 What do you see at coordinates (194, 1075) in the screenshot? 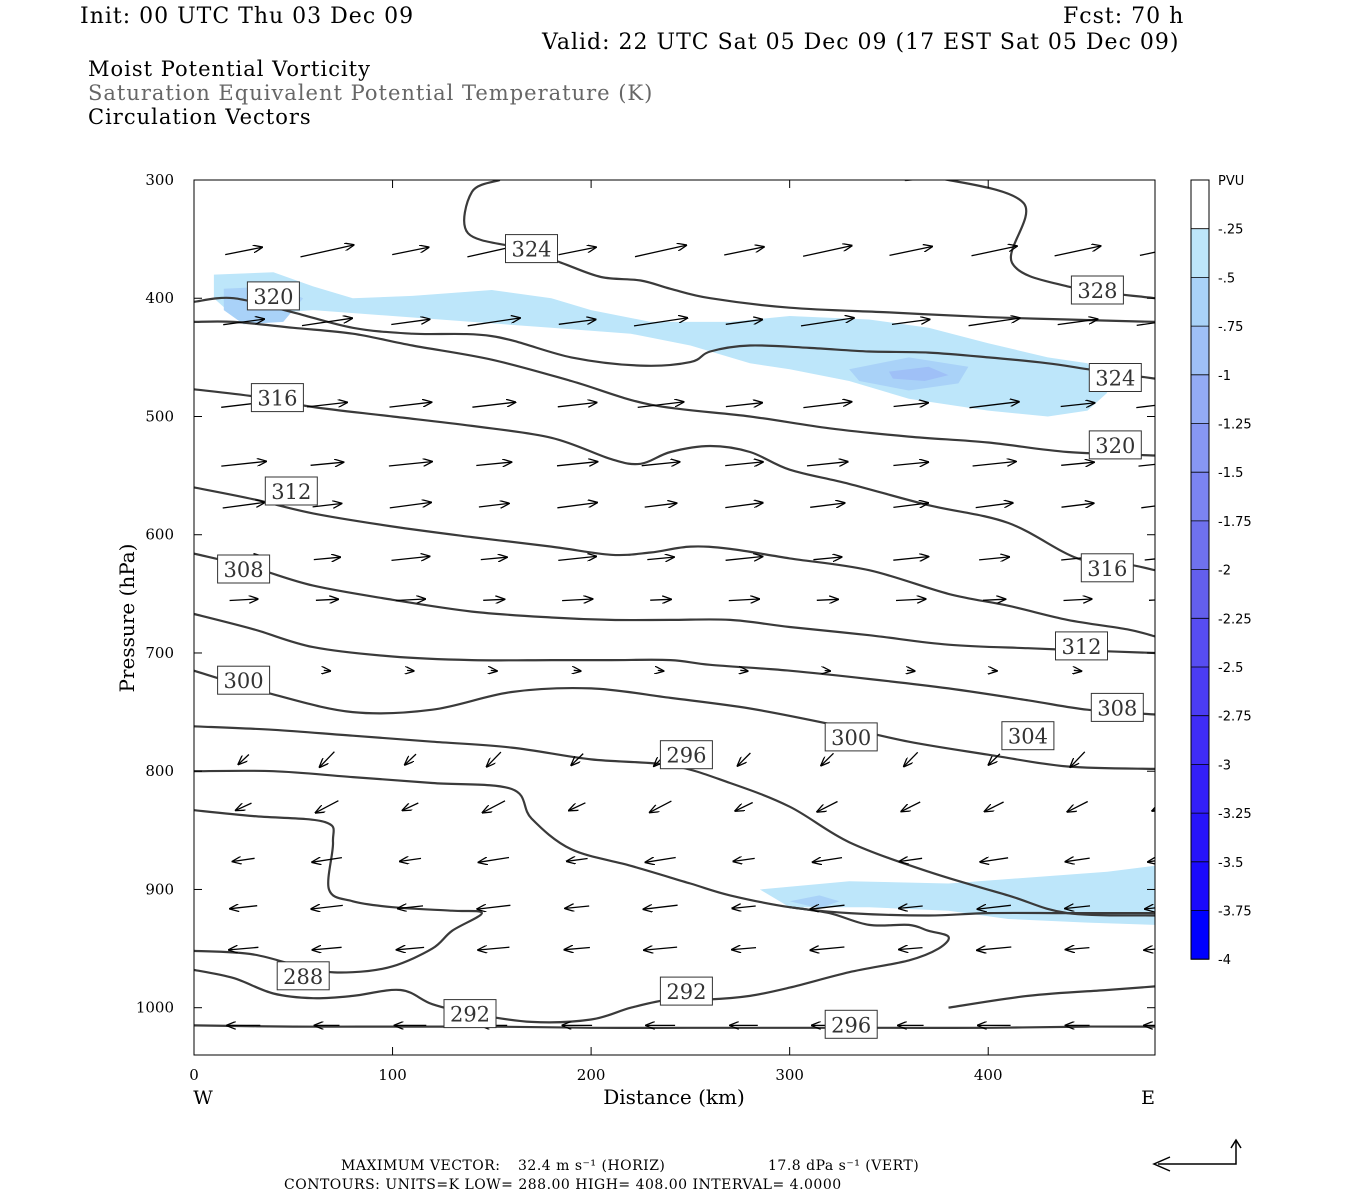
I see `x-tick-label-0: 0` at bounding box center [194, 1075].